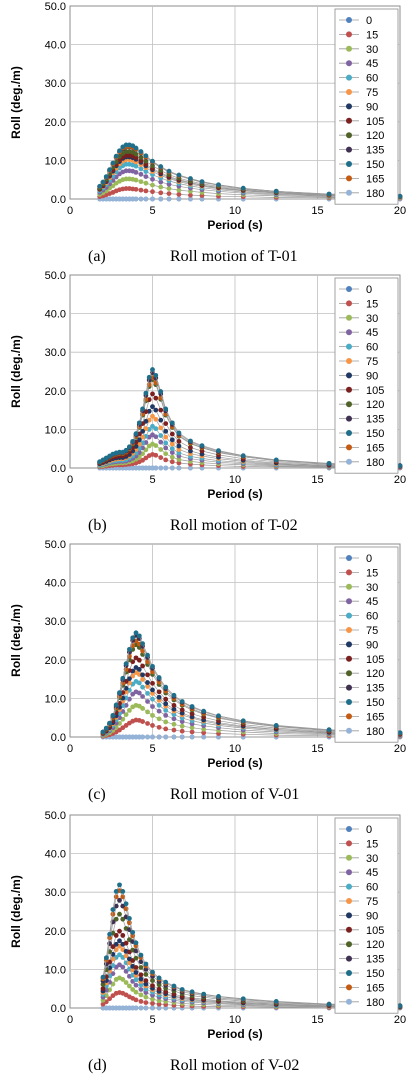 Image resolution: width=416 pixels, height=1084 pixels. I want to click on legend-label: 135, so click(375, 960).